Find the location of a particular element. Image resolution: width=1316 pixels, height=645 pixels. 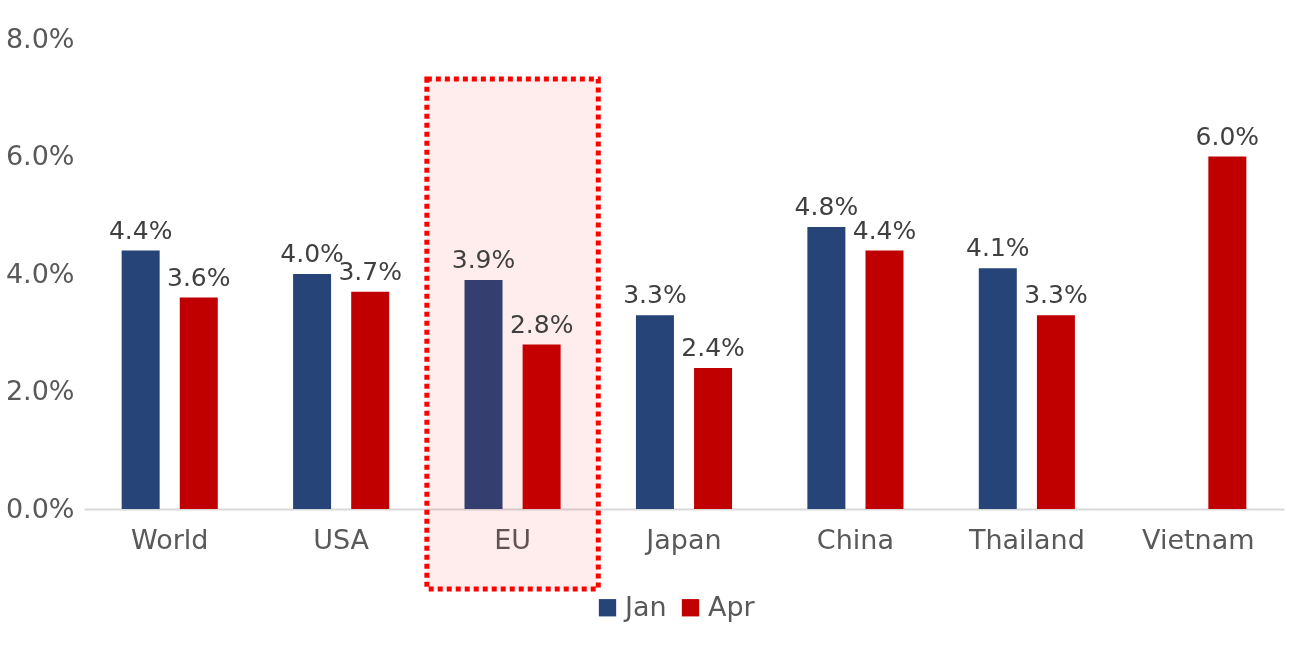

legend-label: Apr is located at coordinates (732, 606).